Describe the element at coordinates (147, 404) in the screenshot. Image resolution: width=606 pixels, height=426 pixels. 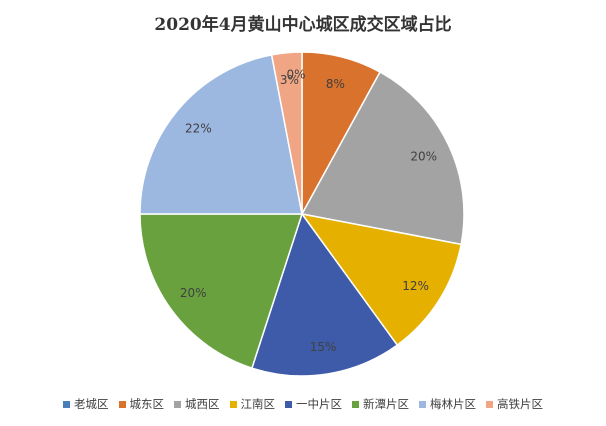
I see `legend-label: 城东区` at that location.